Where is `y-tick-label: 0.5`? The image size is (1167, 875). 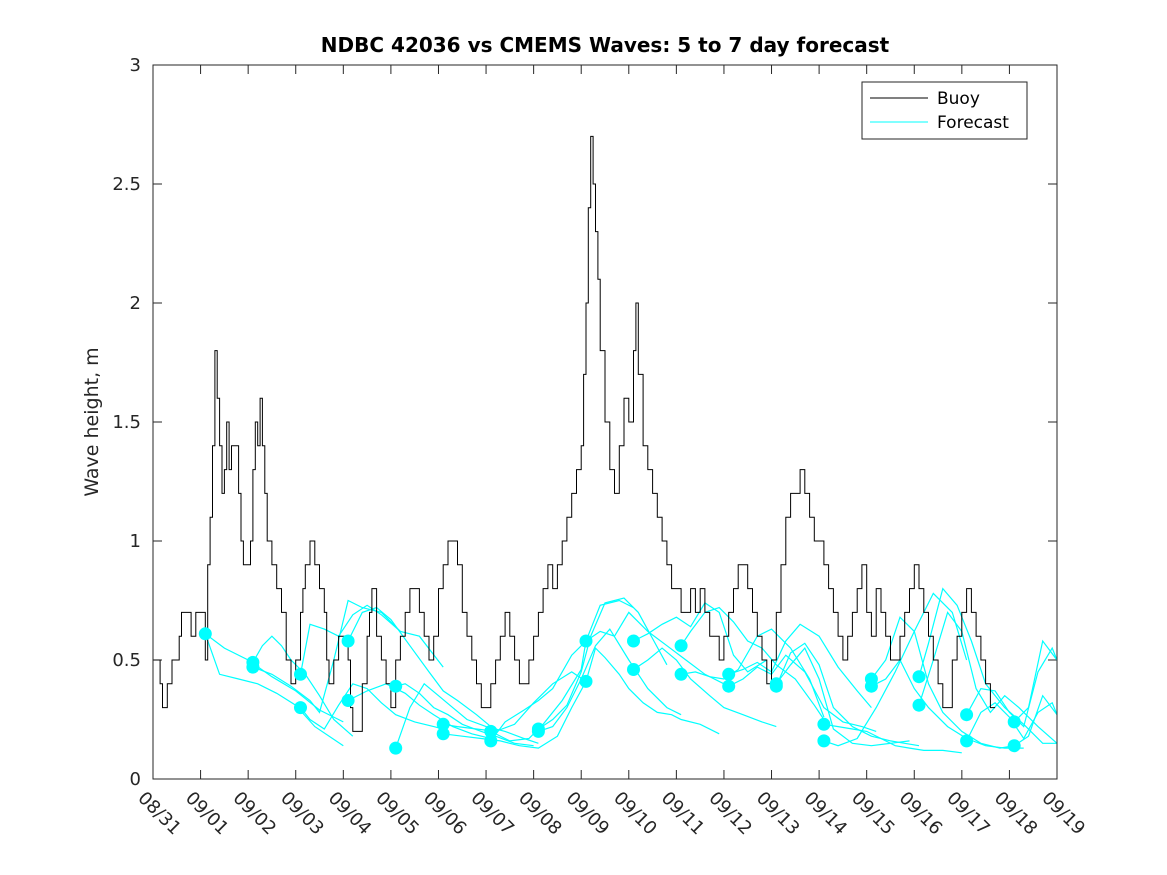 y-tick-label: 0.5 is located at coordinates (126, 660).